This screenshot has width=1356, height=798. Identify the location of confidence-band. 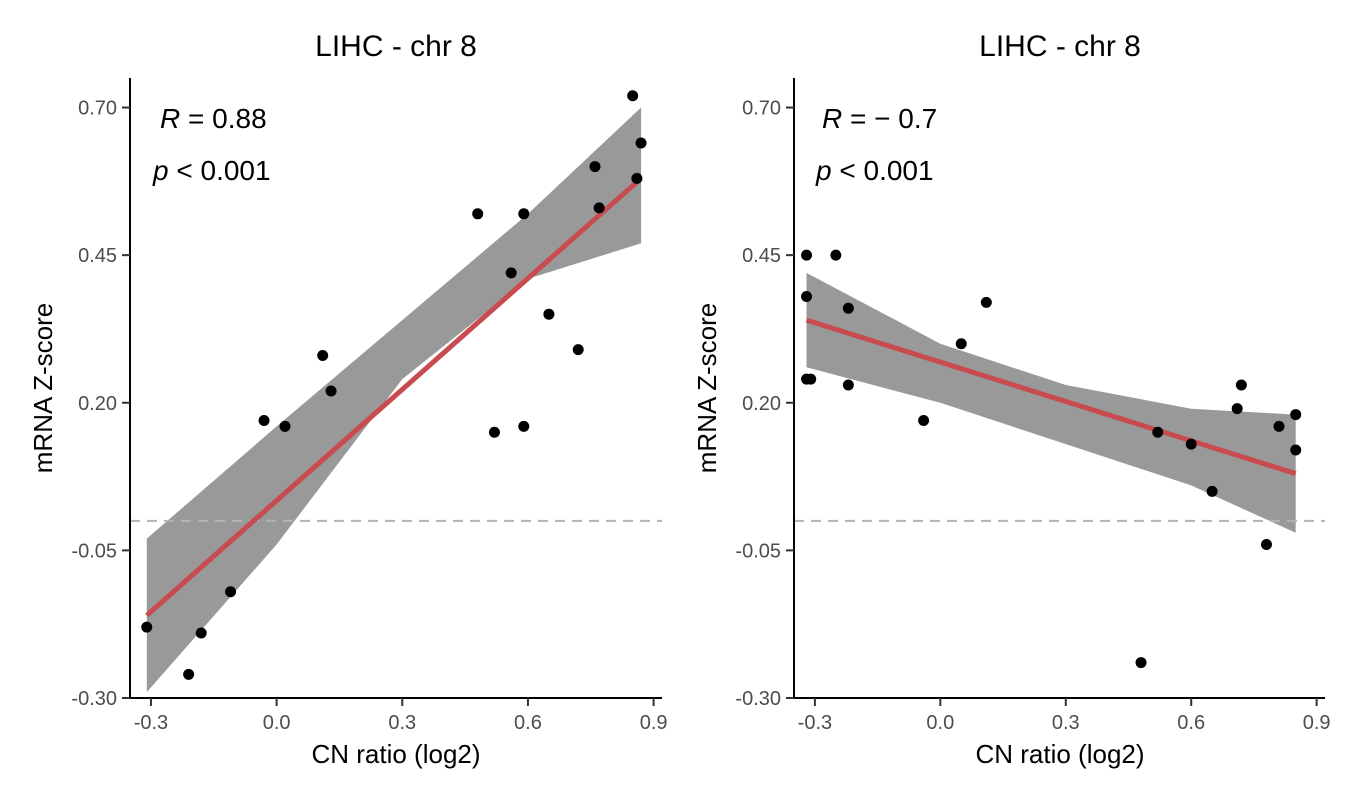
(1051, 402).